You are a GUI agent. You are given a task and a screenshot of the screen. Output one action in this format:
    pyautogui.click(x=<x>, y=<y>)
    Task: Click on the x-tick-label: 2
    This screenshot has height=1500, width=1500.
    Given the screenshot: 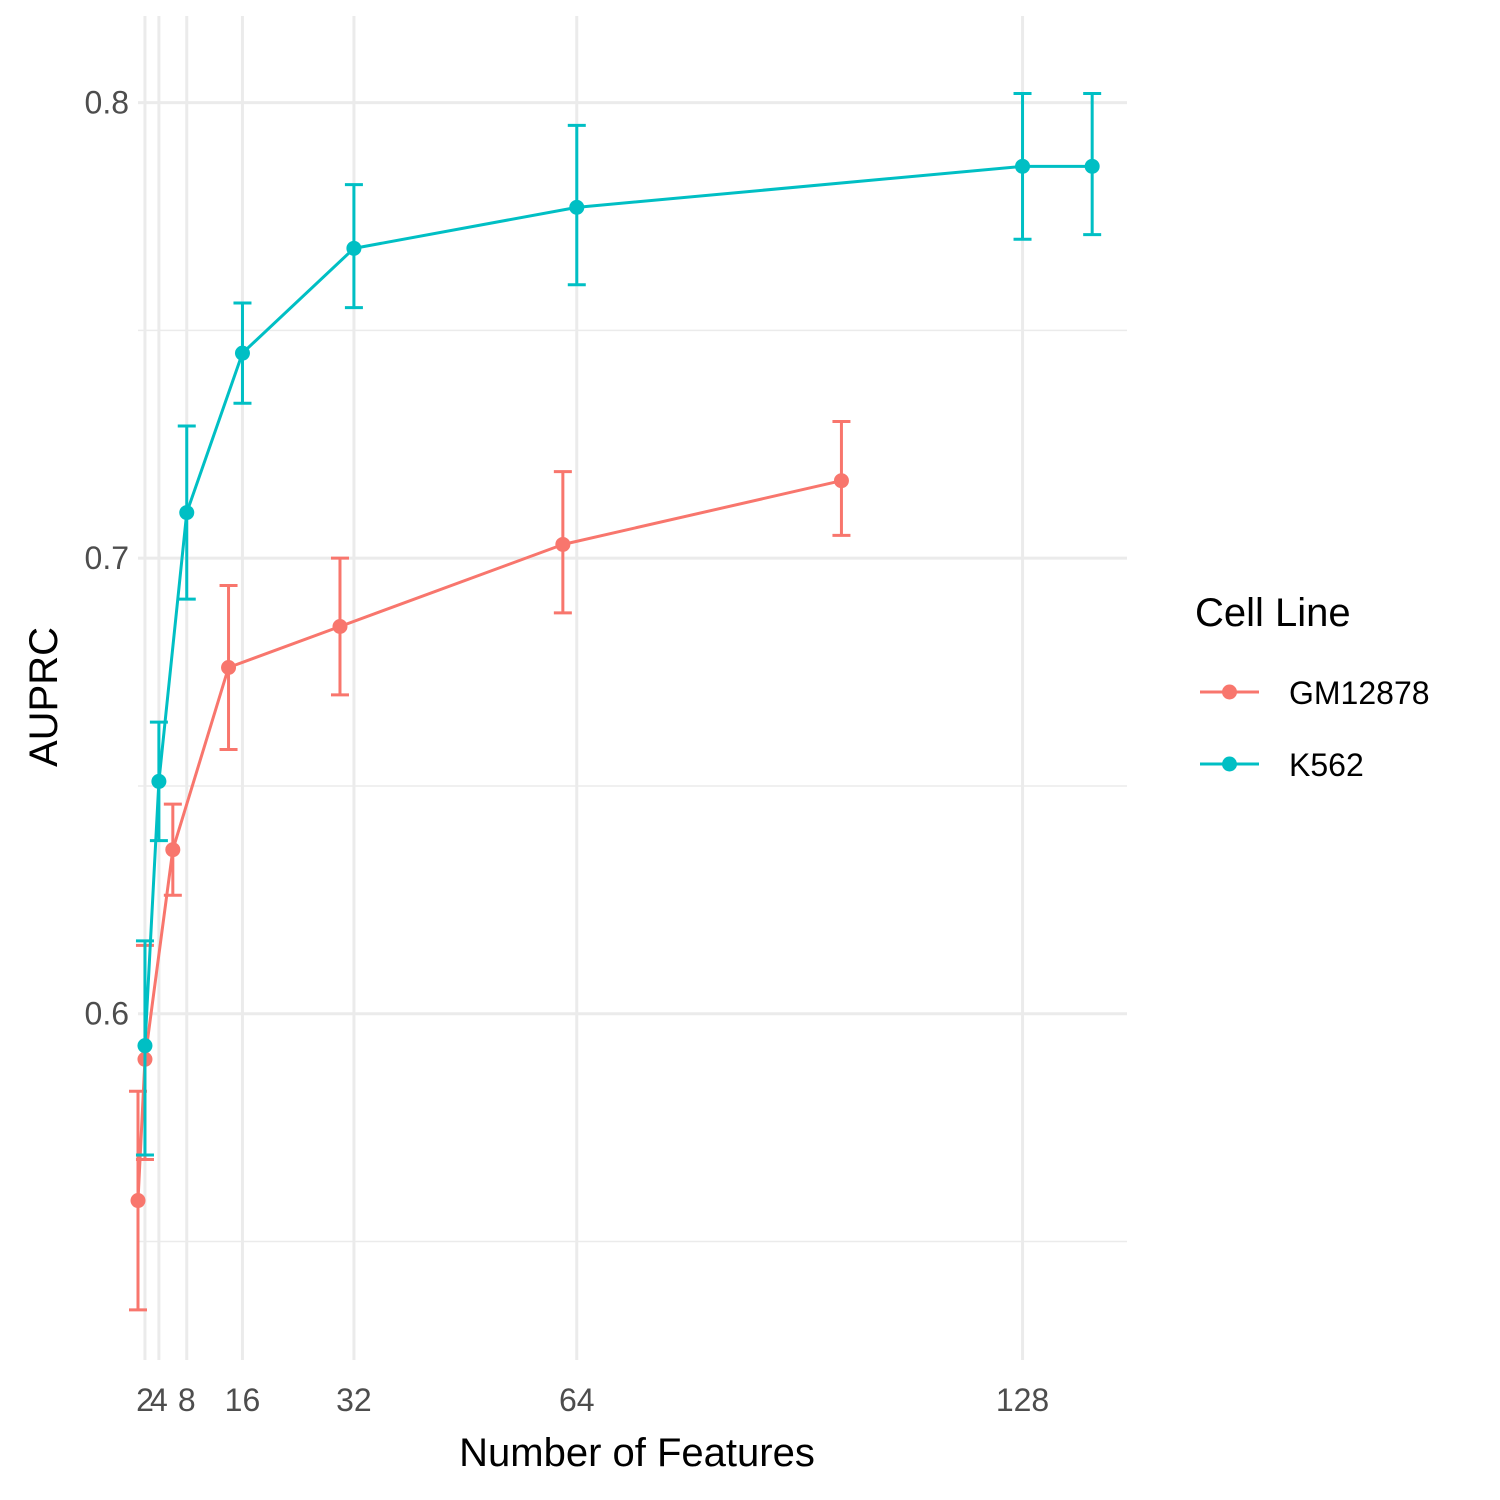 What is the action you would take?
    pyautogui.click(x=145, y=1400)
    